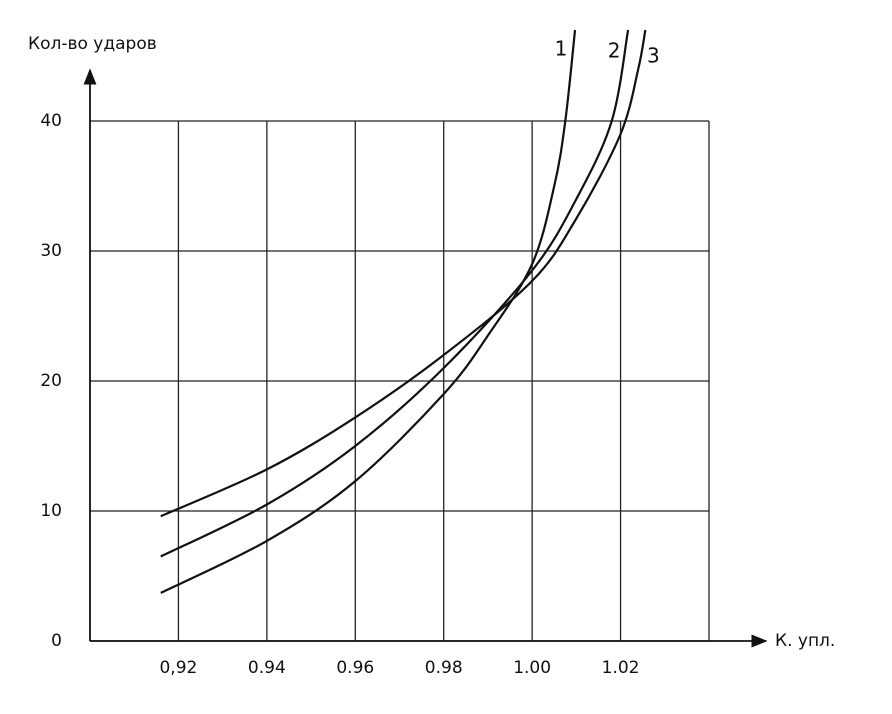  I want to click on x-tick-label: 0.96, so click(355, 668).